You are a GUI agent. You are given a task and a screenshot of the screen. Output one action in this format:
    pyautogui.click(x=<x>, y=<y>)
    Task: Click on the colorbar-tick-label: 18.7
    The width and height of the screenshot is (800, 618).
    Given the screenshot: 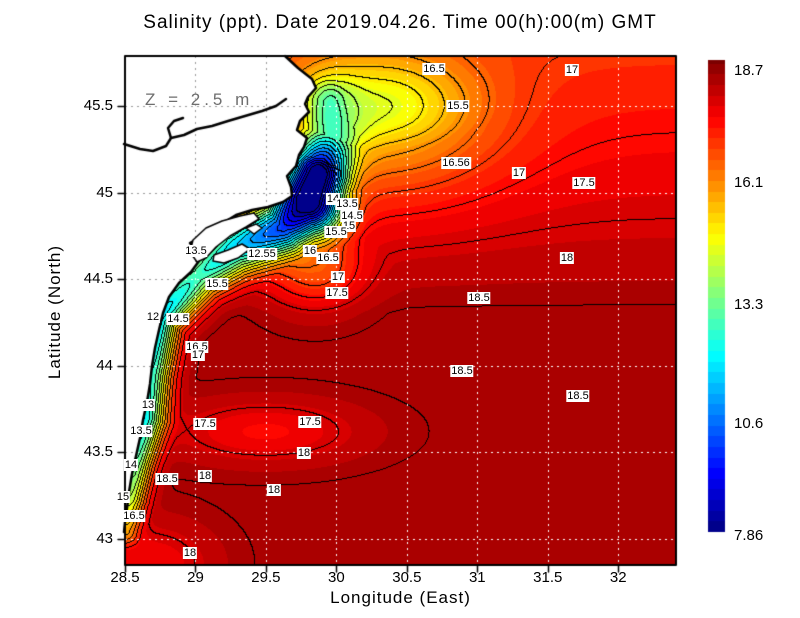 What is the action you would take?
    pyautogui.click(x=749, y=70)
    